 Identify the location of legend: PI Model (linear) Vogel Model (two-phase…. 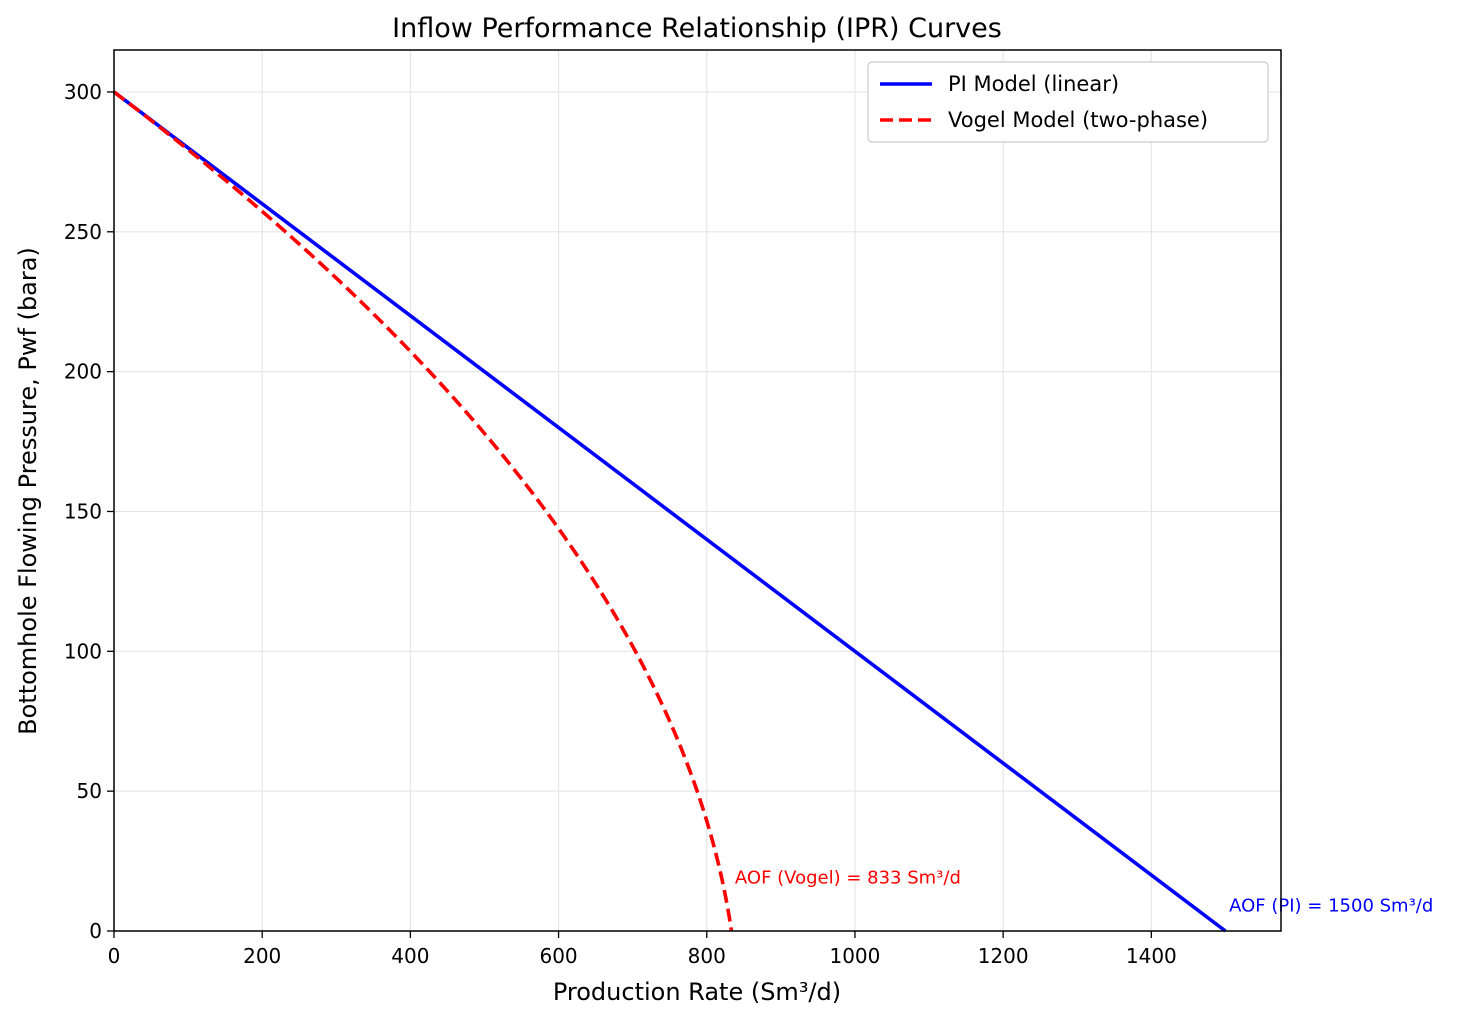
(1068, 102).